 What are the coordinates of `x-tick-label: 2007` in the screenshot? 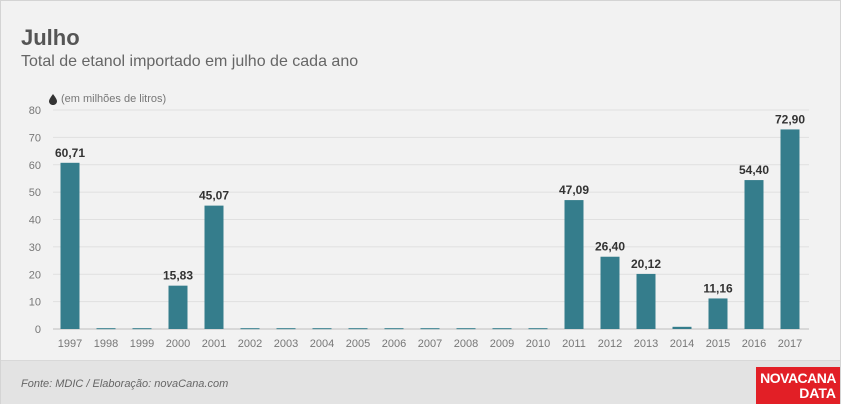 It's located at (430, 344).